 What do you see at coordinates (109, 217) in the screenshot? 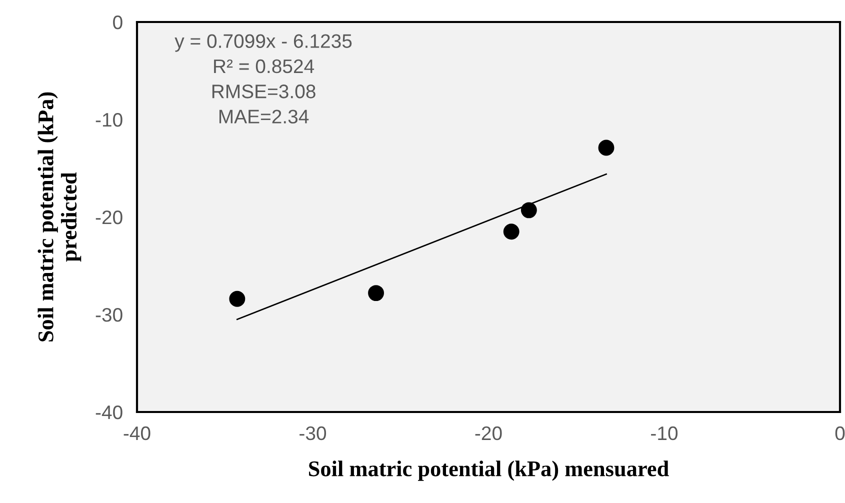
I see `y-tick-label: -20` at bounding box center [109, 217].